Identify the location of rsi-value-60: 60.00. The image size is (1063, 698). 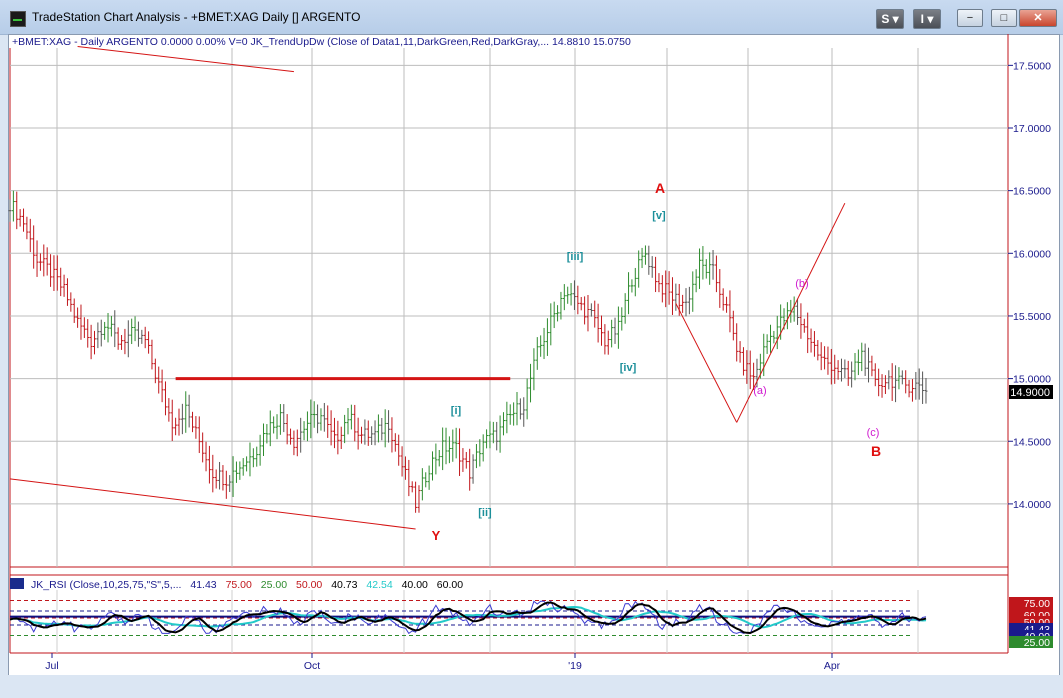
(450, 585).